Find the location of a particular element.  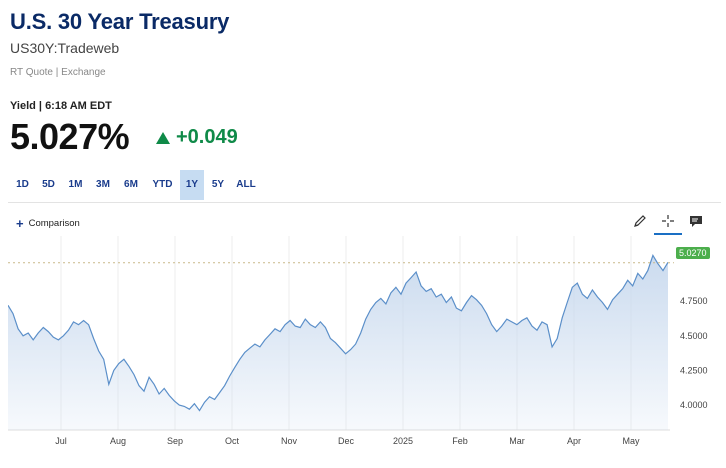

x-tick-label: Mar is located at coordinates (517, 441).